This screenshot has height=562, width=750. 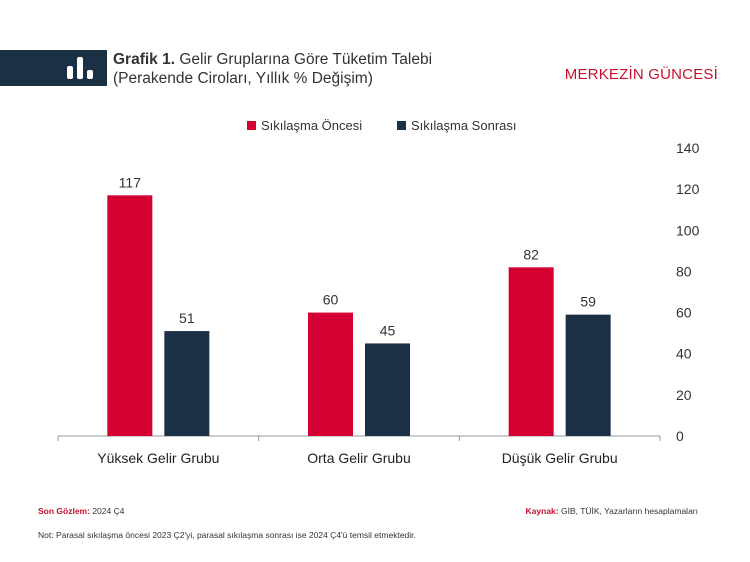 What do you see at coordinates (53, 68) in the screenshot?
I see `header-bar` at bounding box center [53, 68].